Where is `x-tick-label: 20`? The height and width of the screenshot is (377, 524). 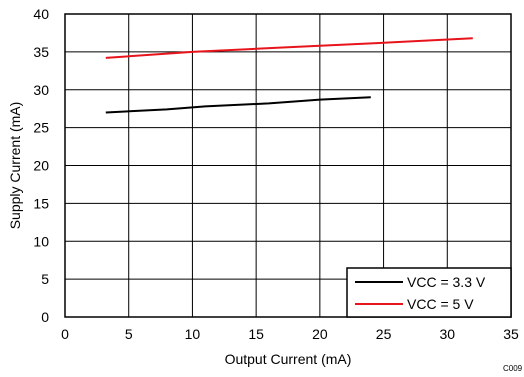 x-tick-label: 20 is located at coordinates (320, 334).